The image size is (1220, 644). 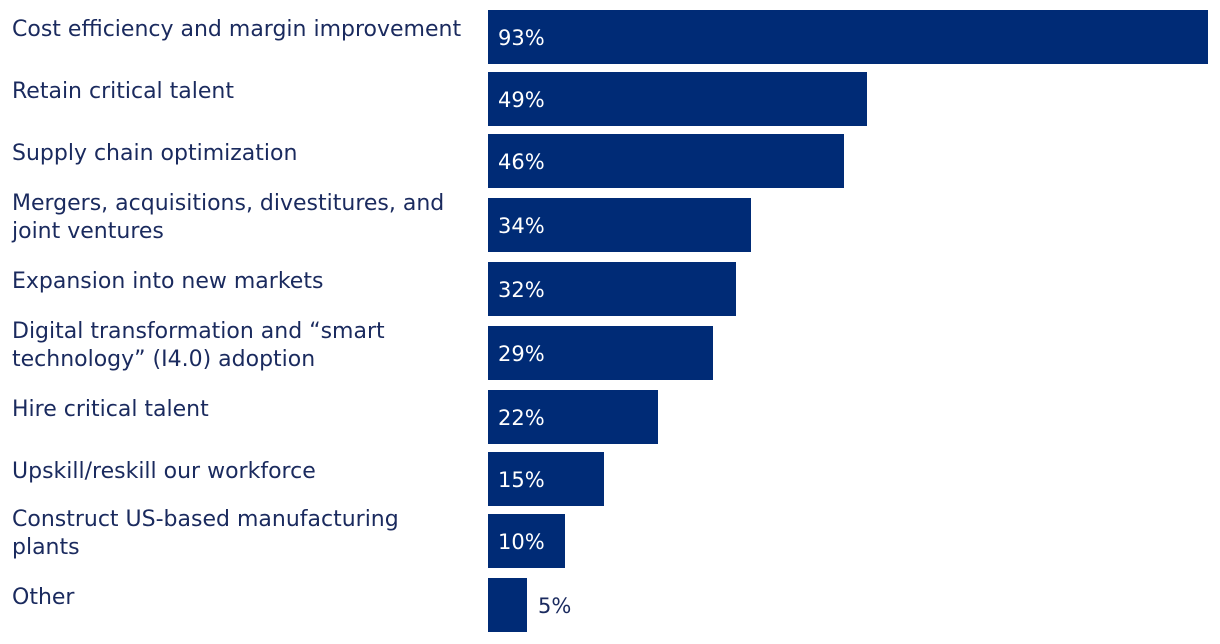 I want to click on value-label-8: 10%, so click(x=521, y=542).